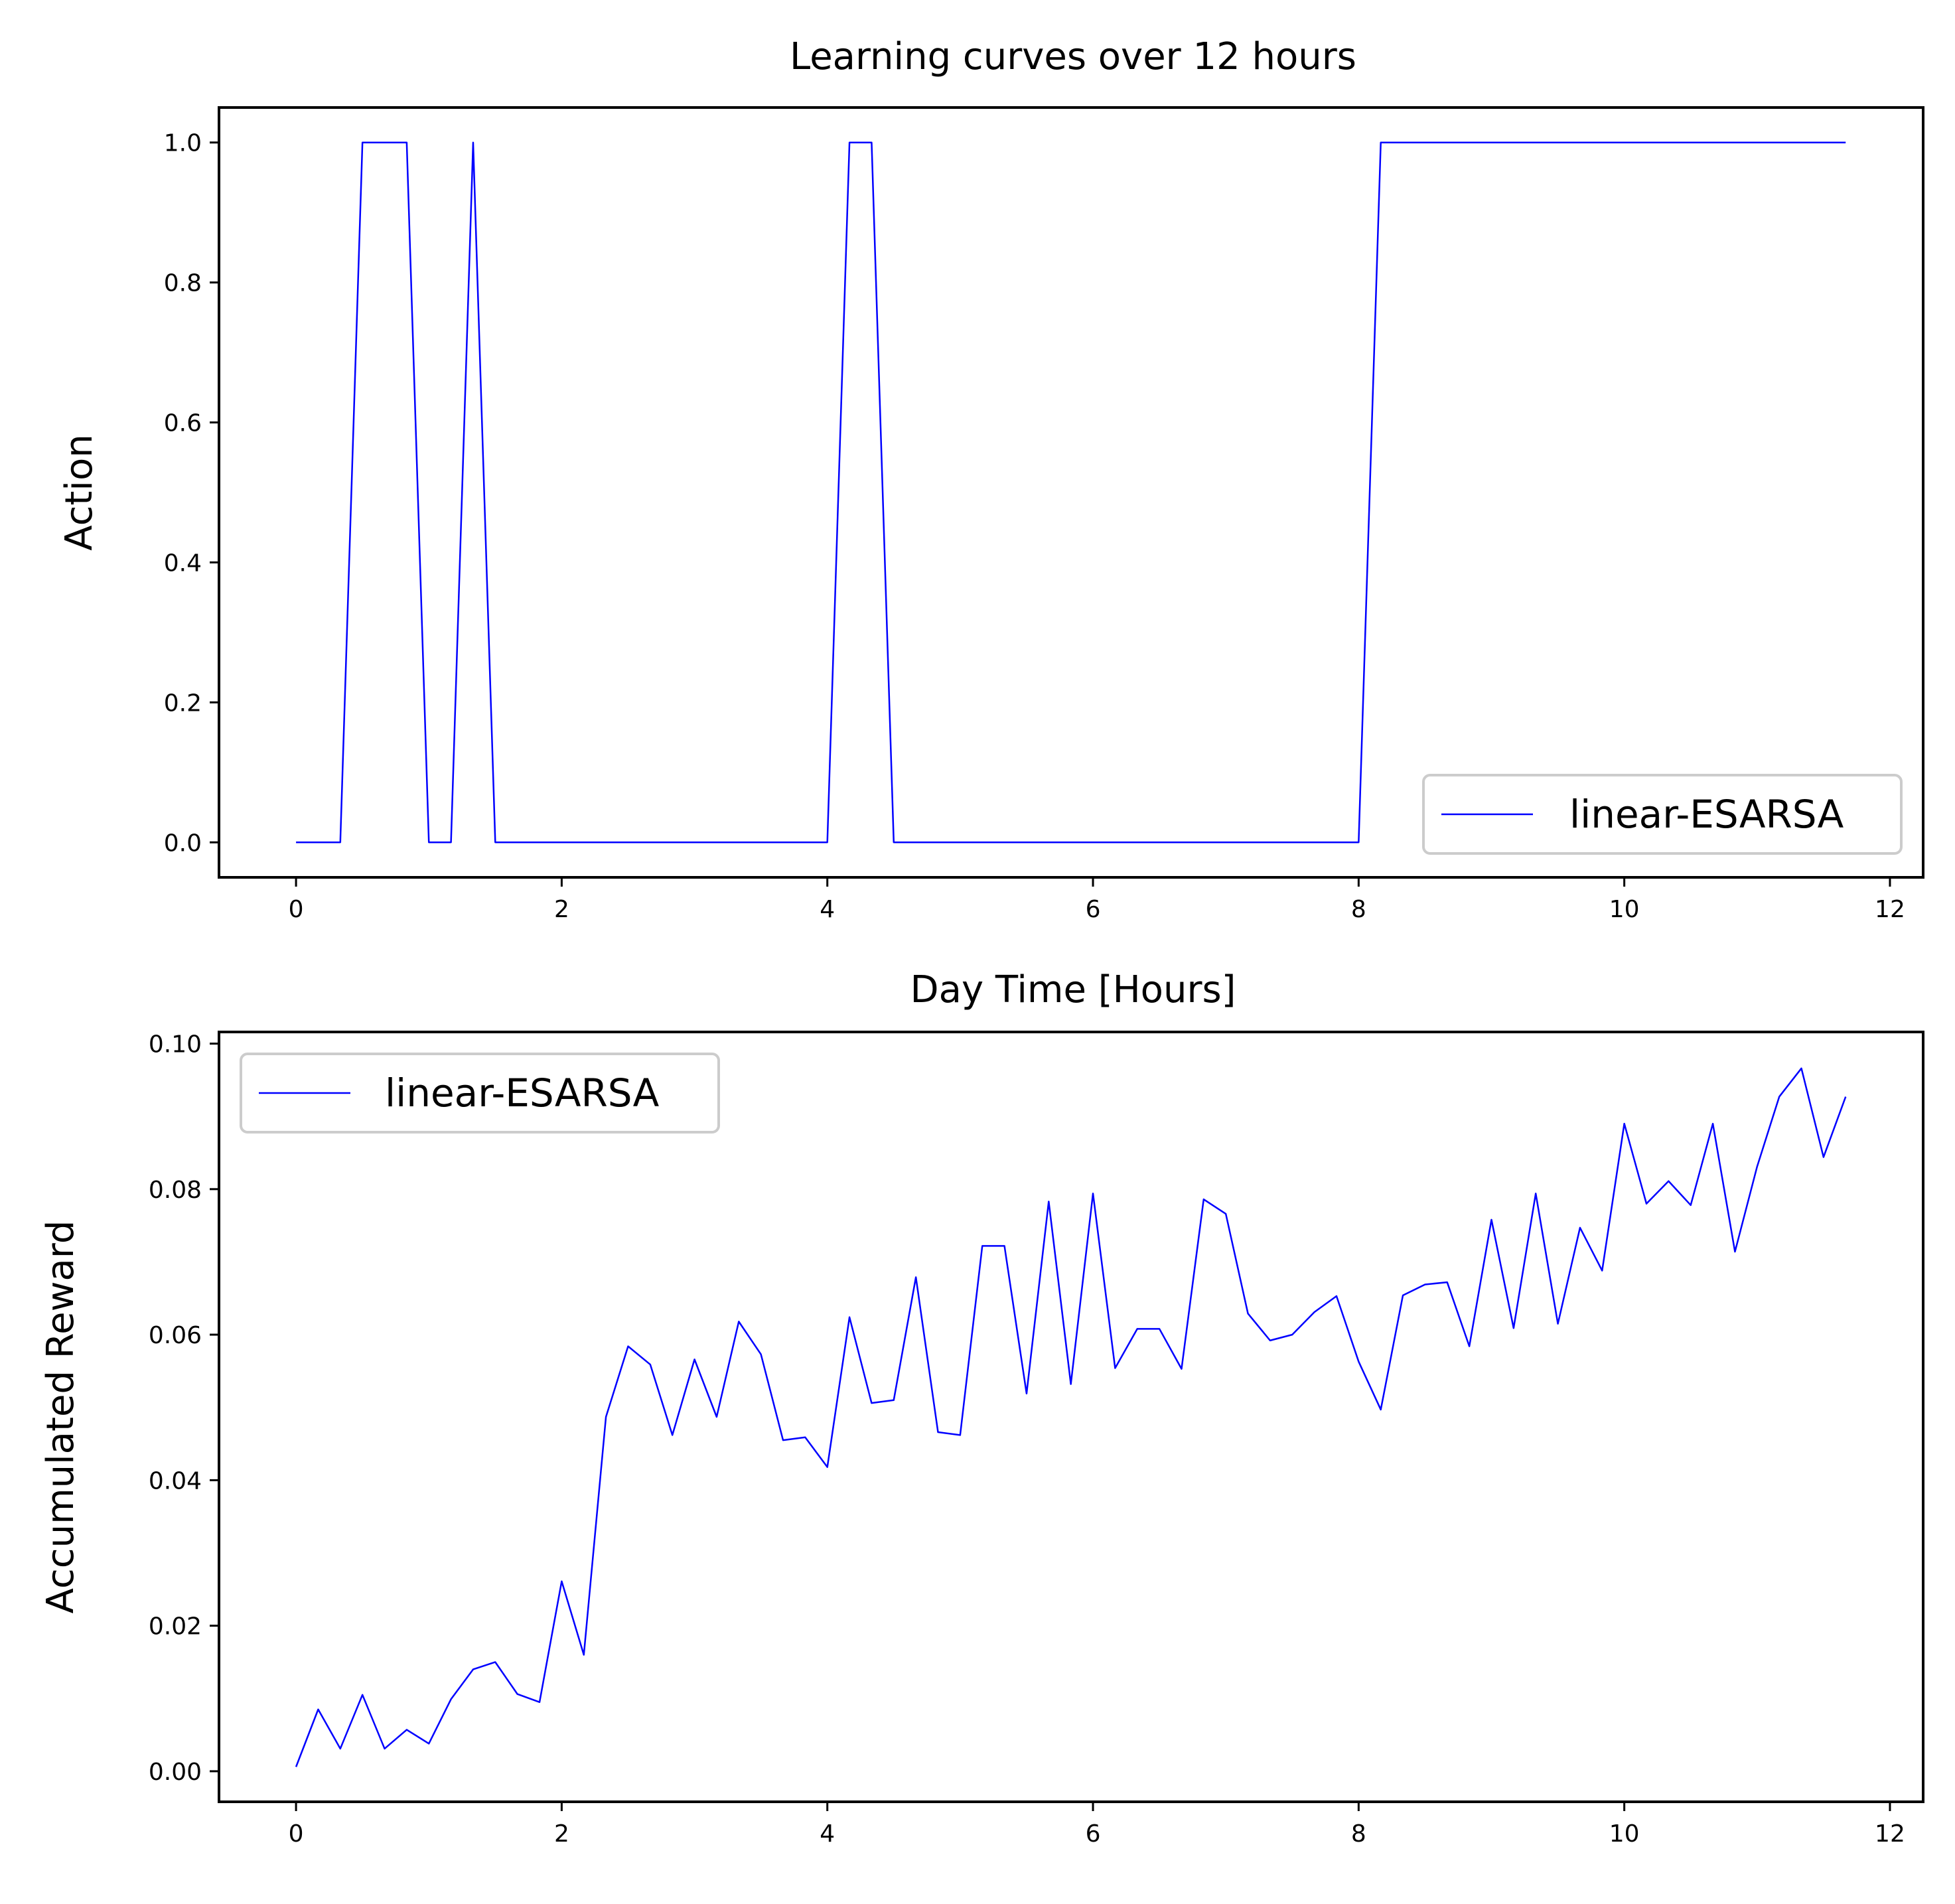 The height and width of the screenshot is (1904, 1955). What do you see at coordinates (183, 704) in the screenshot?
I see `action-chart-y-tick-label: 0.2` at bounding box center [183, 704].